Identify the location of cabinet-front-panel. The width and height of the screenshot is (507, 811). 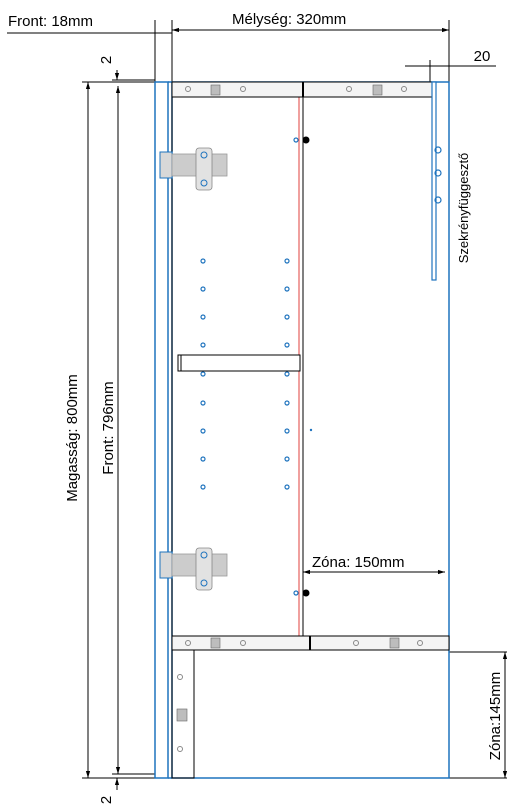
(161, 430).